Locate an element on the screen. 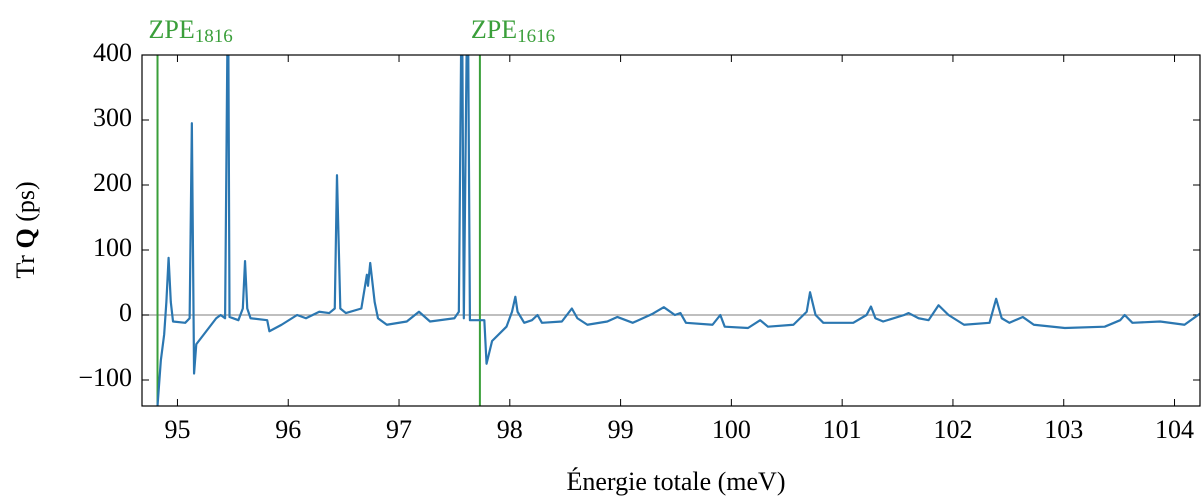 The height and width of the screenshot is (501, 1201). x-axis-label: Énergie totale (meV) is located at coordinates (676, 481).